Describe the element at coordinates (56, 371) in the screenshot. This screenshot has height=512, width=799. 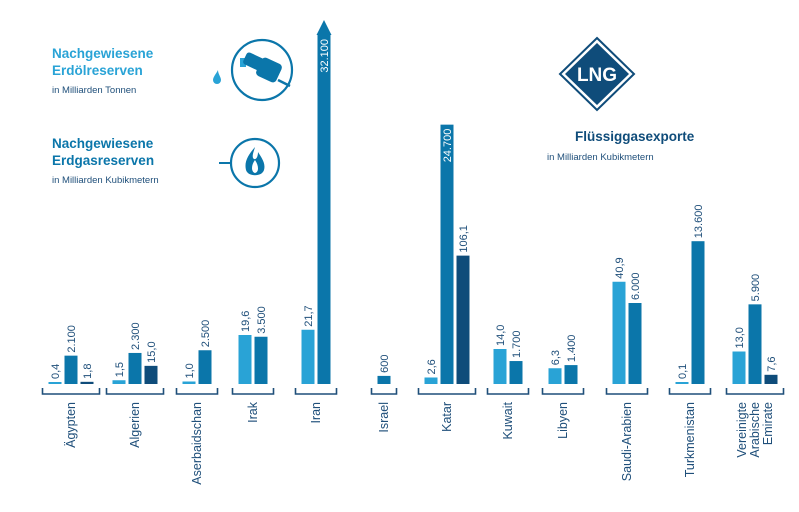
I see `value-label-oil-0: 0,4` at that location.